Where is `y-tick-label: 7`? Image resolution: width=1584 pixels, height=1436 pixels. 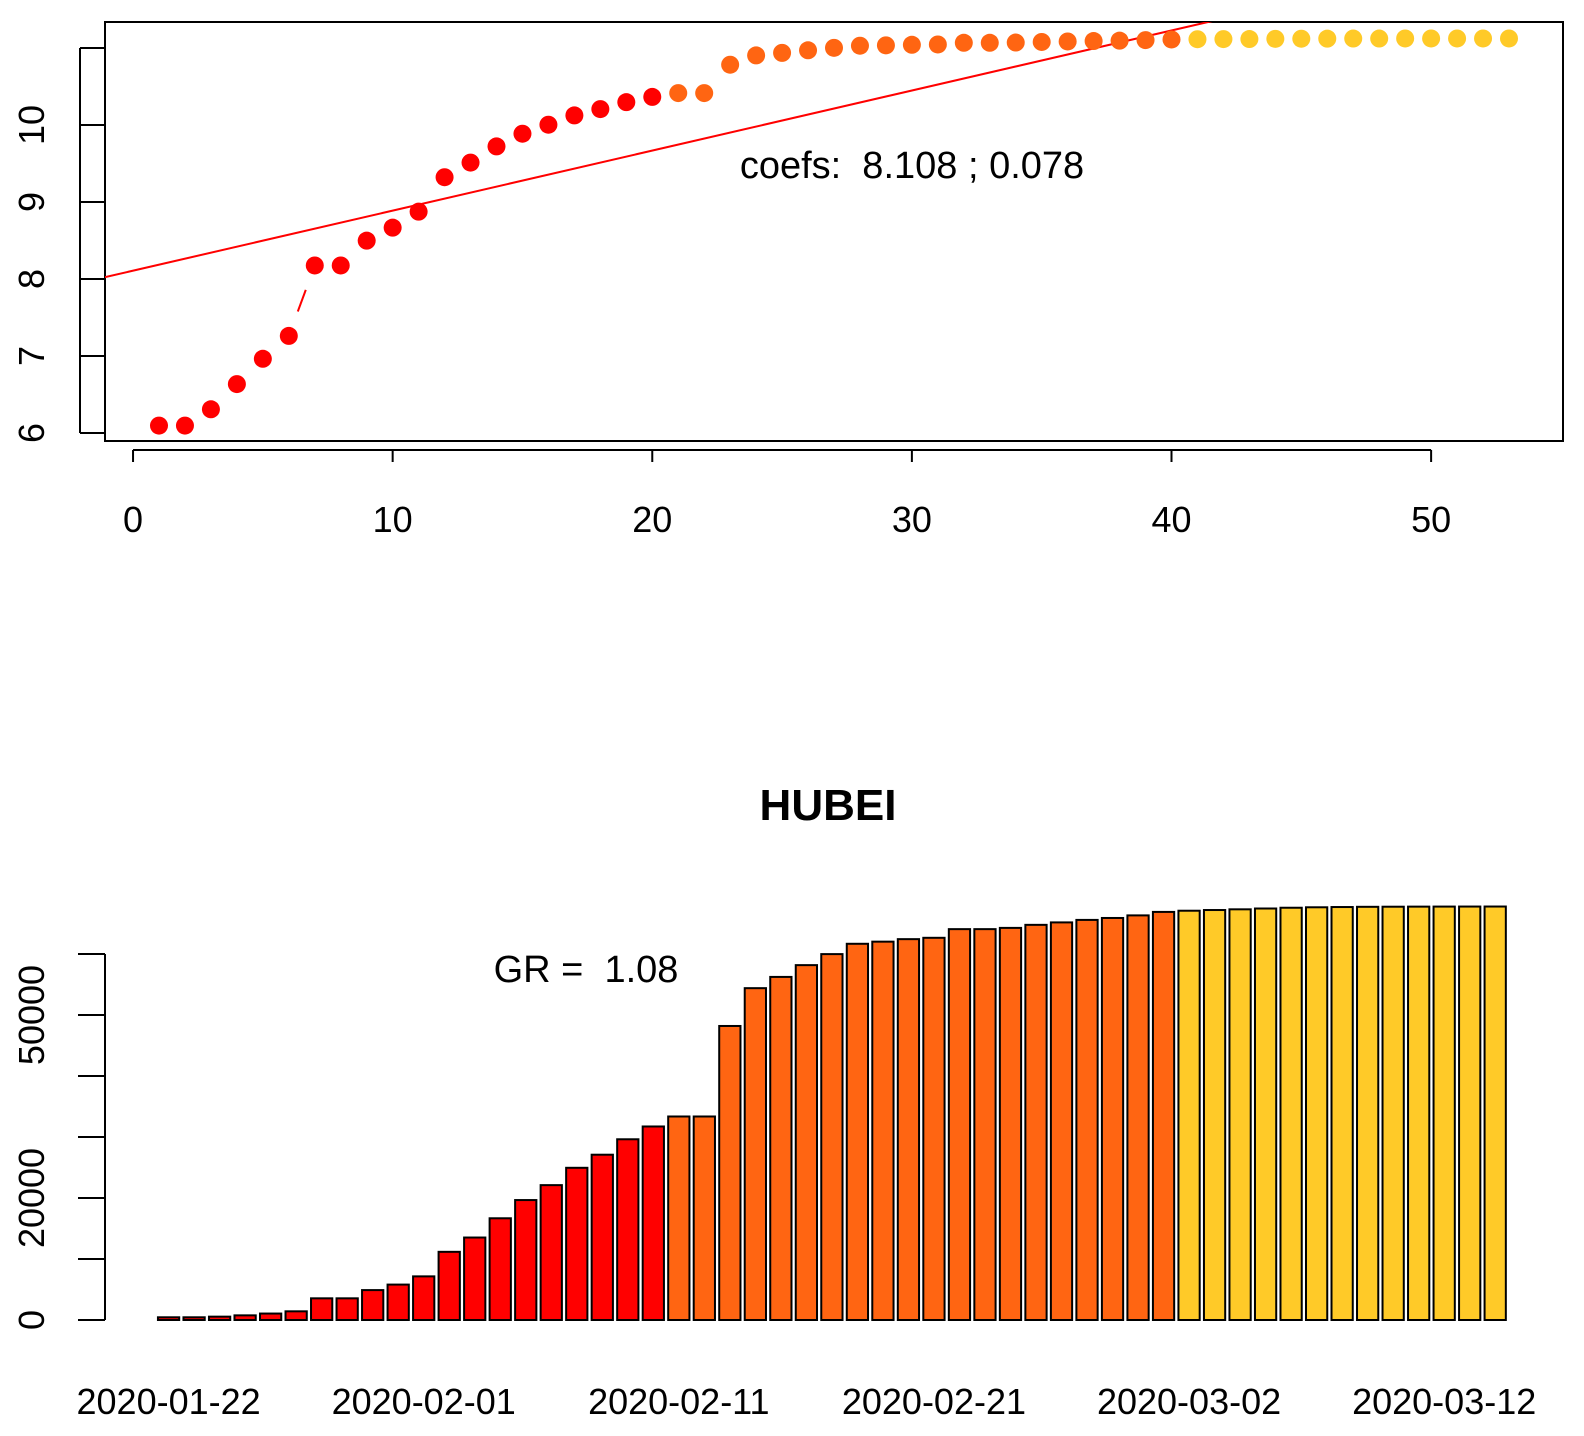
y-tick-label: 7 is located at coordinates (31, 356).